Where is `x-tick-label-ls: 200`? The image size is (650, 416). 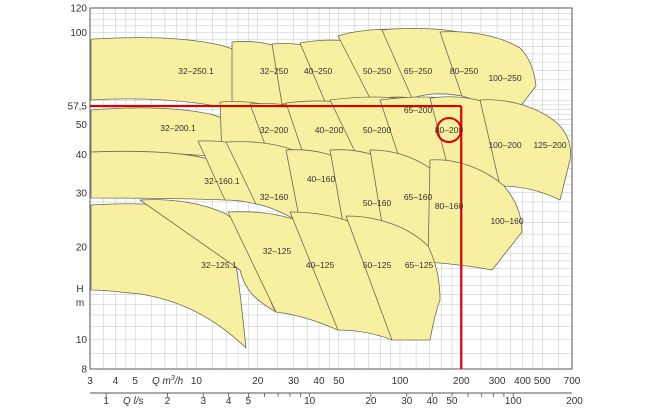
x-tick-label-ls: 200 is located at coordinates (574, 401).